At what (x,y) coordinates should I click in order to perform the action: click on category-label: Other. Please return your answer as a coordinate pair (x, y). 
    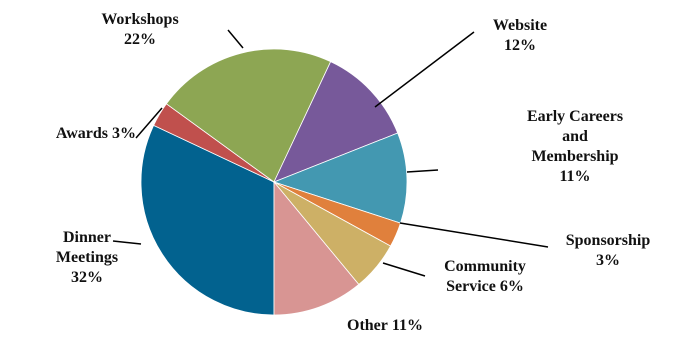
    Looking at the image, I should click on (367, 325).